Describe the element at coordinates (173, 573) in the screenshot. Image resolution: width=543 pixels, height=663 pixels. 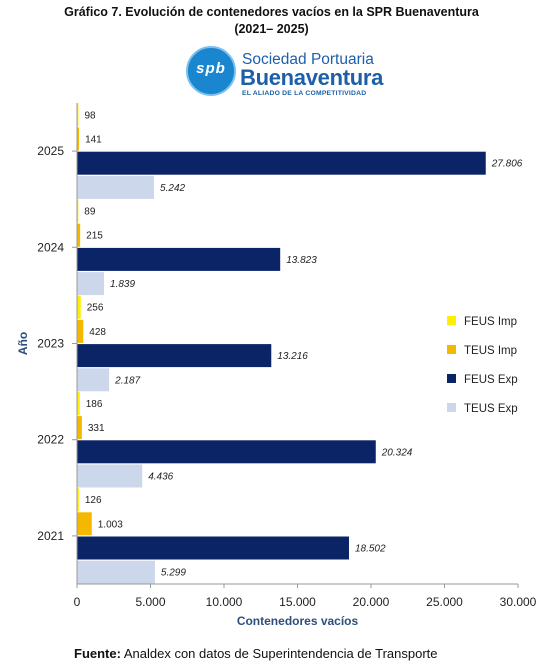
I see `value-label-teus-exp-2021: 5.299` at that location.